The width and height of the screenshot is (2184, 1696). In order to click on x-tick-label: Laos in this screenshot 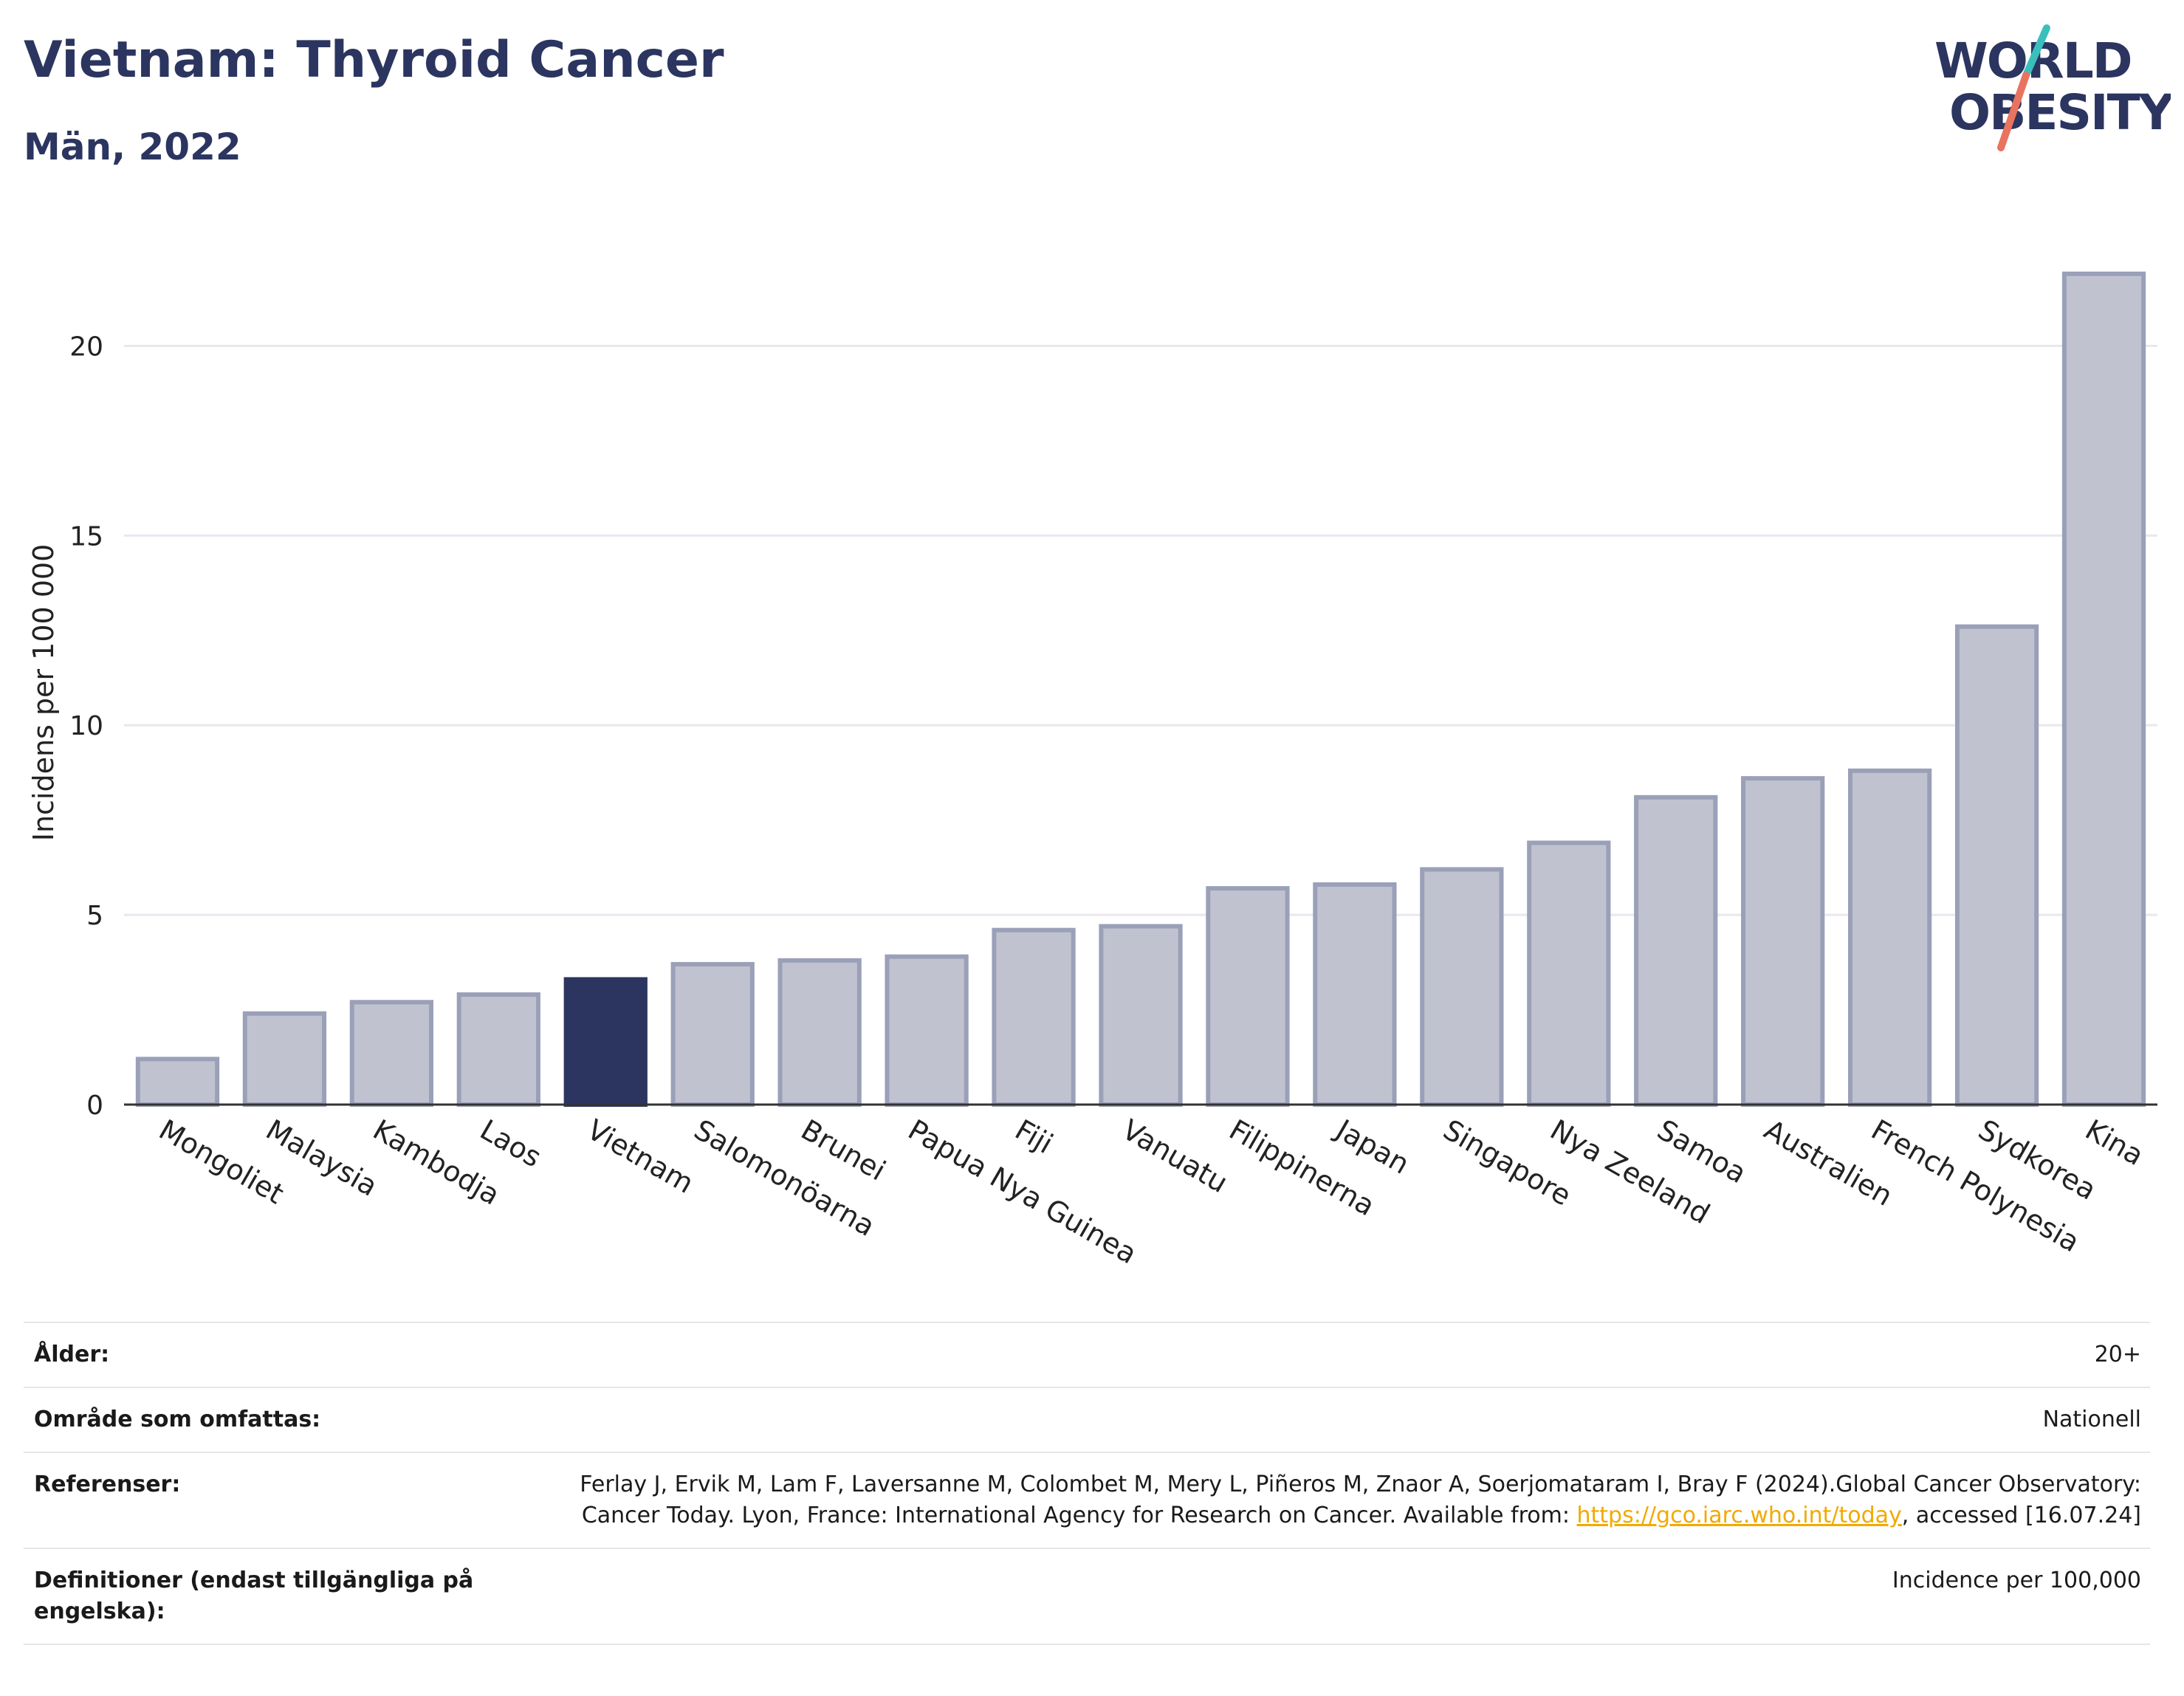, I will do `click(511, 1143)`.